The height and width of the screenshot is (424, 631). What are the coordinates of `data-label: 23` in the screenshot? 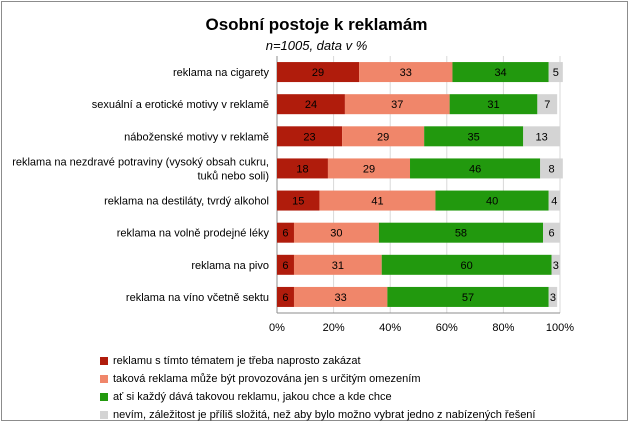 It's located at (309, 137).